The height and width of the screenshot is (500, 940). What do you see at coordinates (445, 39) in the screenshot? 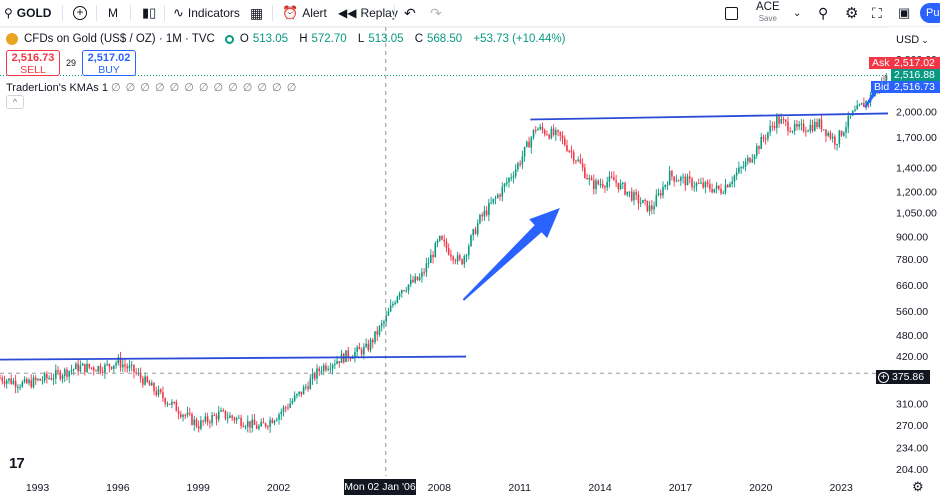
I see `close-value: 568.50` at bounding box center [445, 39].